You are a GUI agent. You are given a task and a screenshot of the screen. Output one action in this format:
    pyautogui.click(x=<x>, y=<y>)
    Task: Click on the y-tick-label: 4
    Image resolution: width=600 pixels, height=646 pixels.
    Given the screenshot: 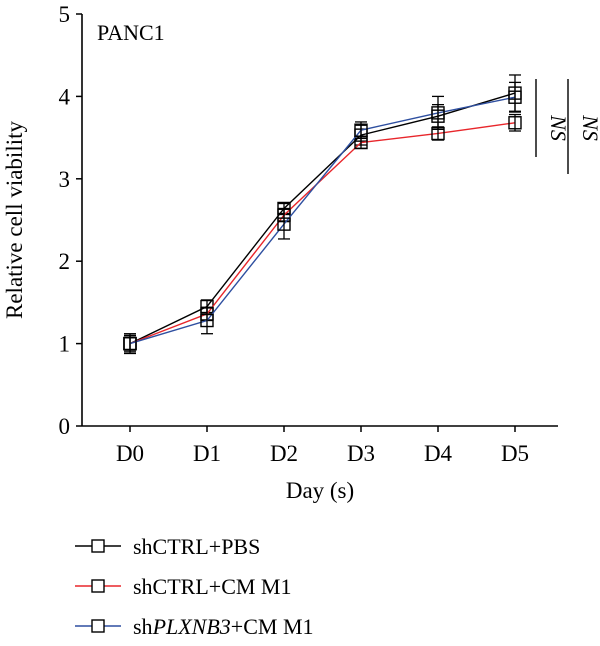 What is the action you would take?
    pyautogui.click(x=65, y=96)
    